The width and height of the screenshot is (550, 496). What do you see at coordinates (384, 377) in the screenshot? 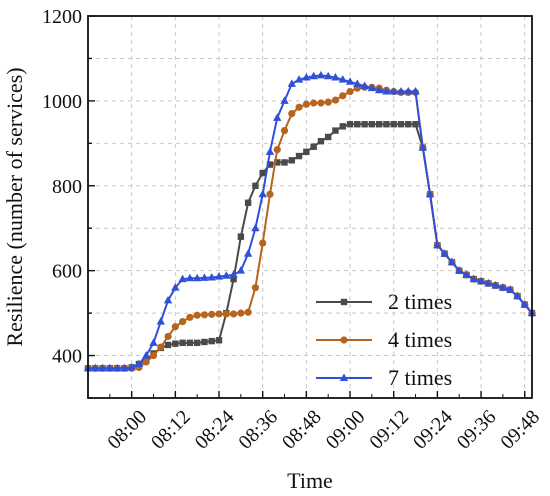
I see `legend-item: 7 times` at bounding box center [384, 377].